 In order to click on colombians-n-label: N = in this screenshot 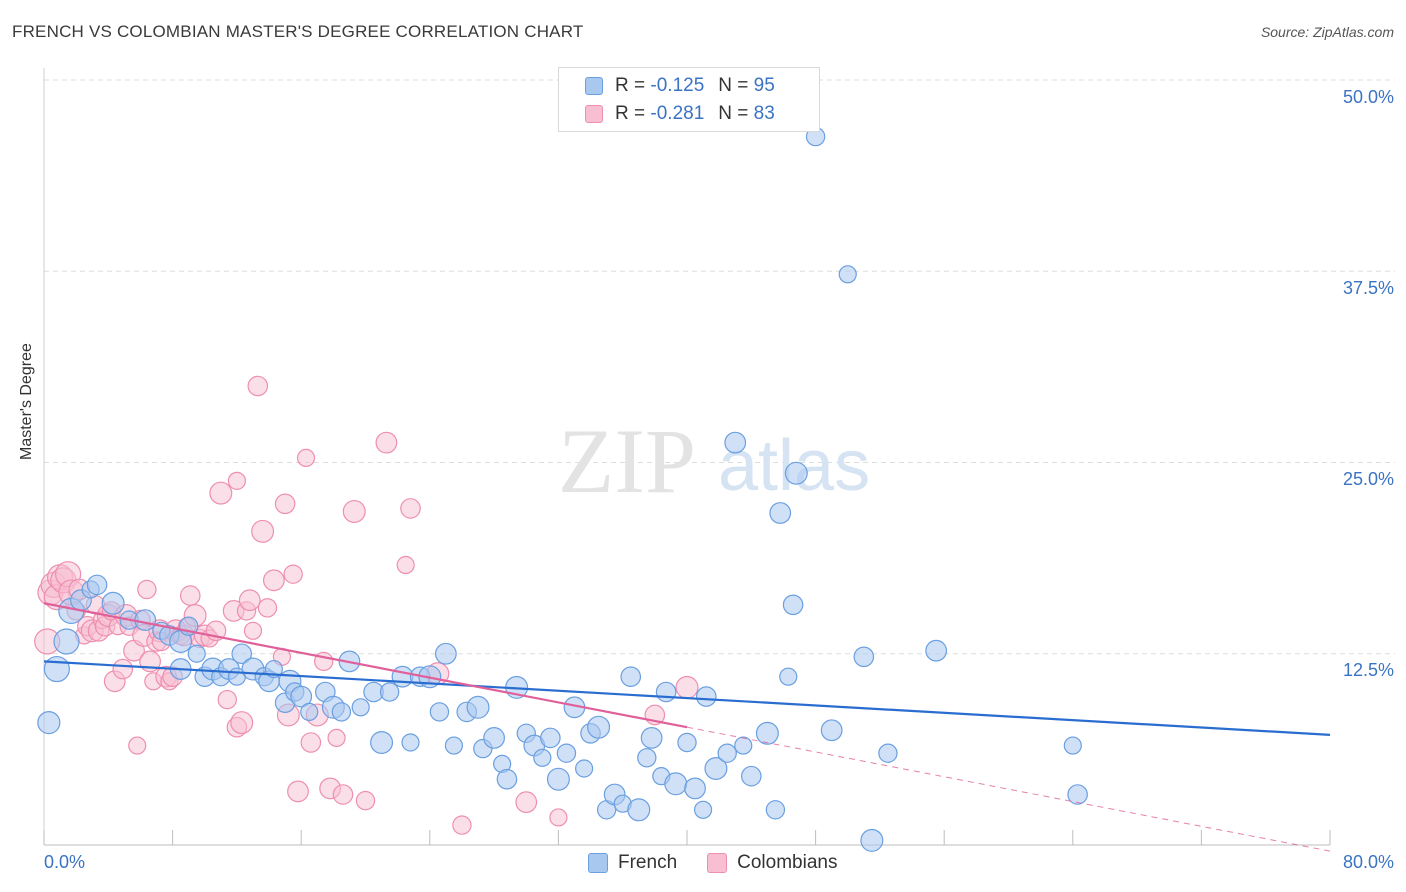, I will do `click(733, 113)`.